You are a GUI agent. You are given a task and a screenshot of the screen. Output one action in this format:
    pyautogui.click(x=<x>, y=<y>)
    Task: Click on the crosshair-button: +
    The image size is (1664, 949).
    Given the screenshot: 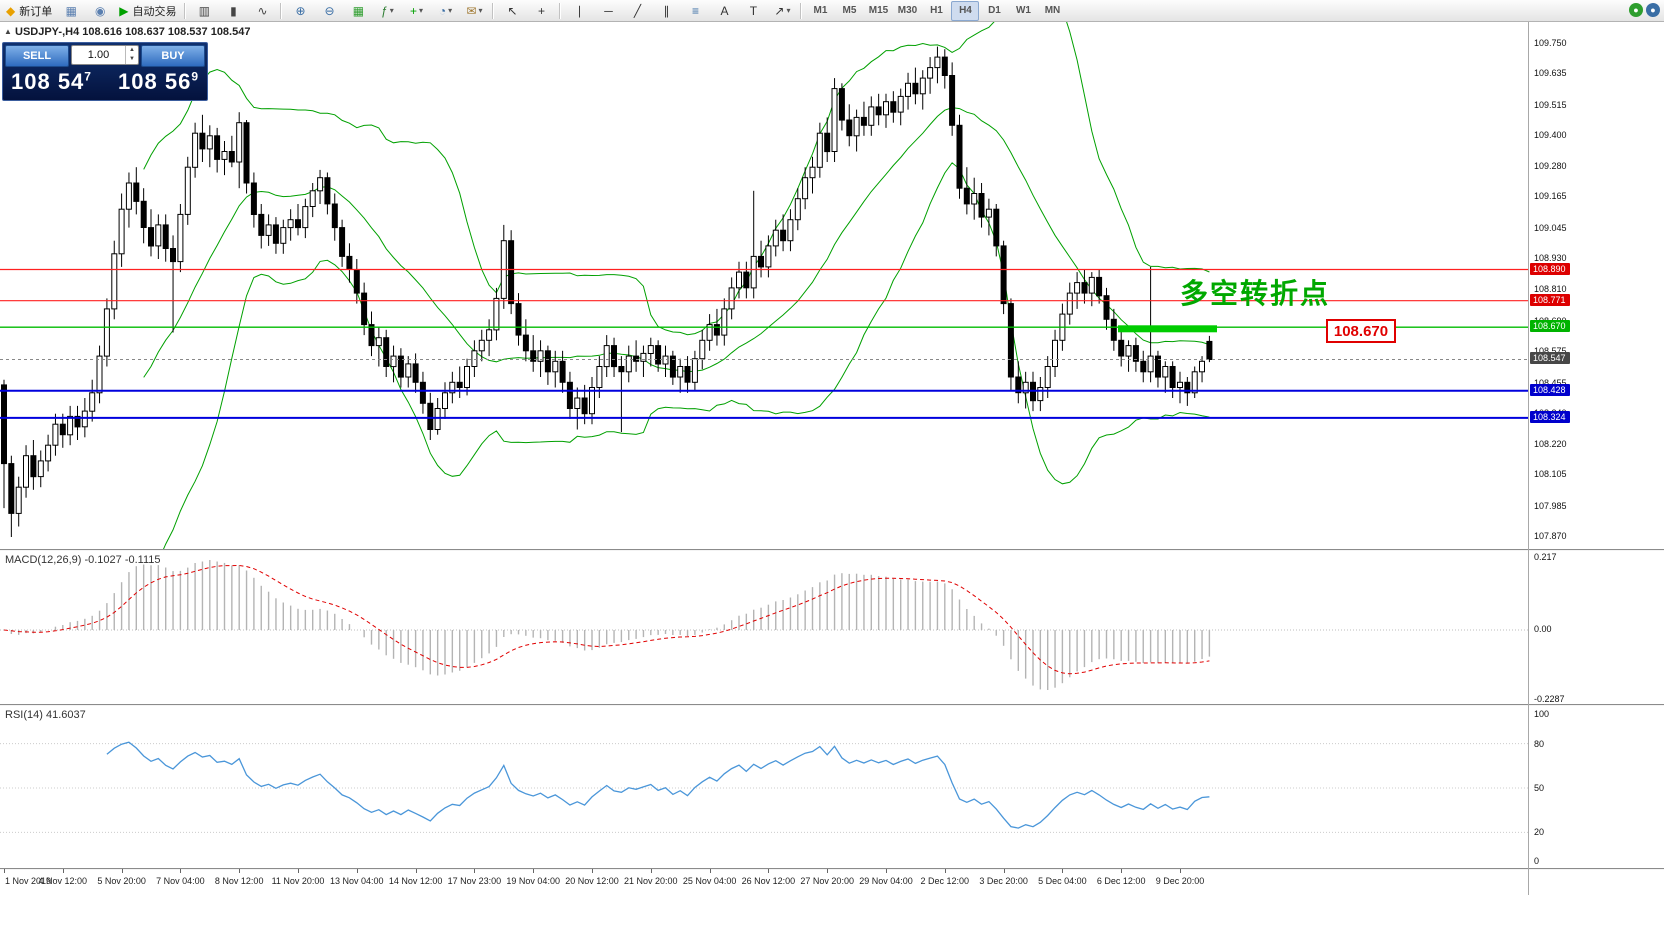 What is the action you would take?
    pyautogui.click(x=541, y=11)
    